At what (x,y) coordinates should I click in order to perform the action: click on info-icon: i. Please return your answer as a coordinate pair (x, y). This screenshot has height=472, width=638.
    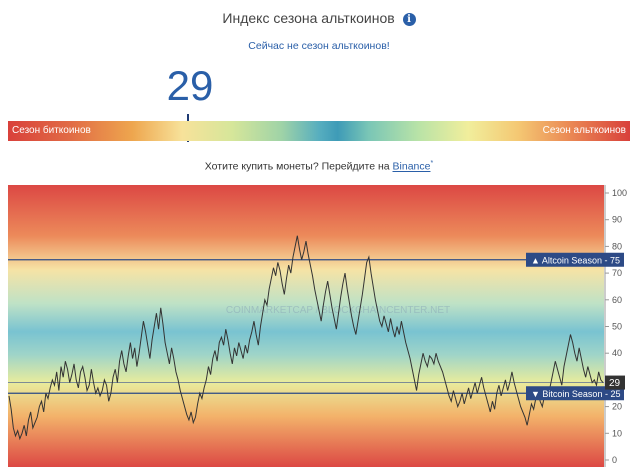
    Looking at the image, I should click on (409, 19).